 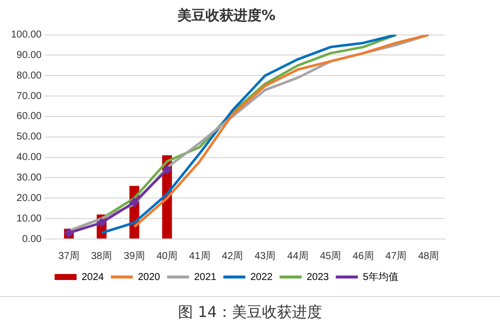 What do you see at coordinates (199, 256) in the screenshot?
I see `x-tick-label: 41周` at bounding box center [199, 256].